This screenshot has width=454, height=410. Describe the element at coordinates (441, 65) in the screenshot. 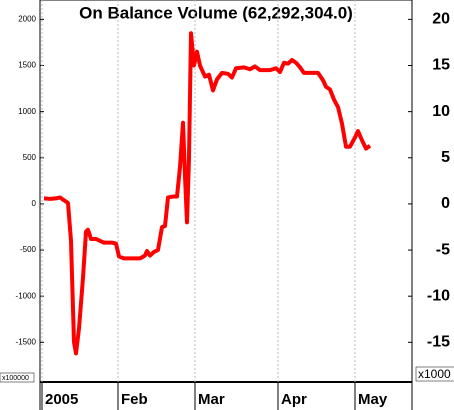

I see `y2-tick-label: 15` at that location.